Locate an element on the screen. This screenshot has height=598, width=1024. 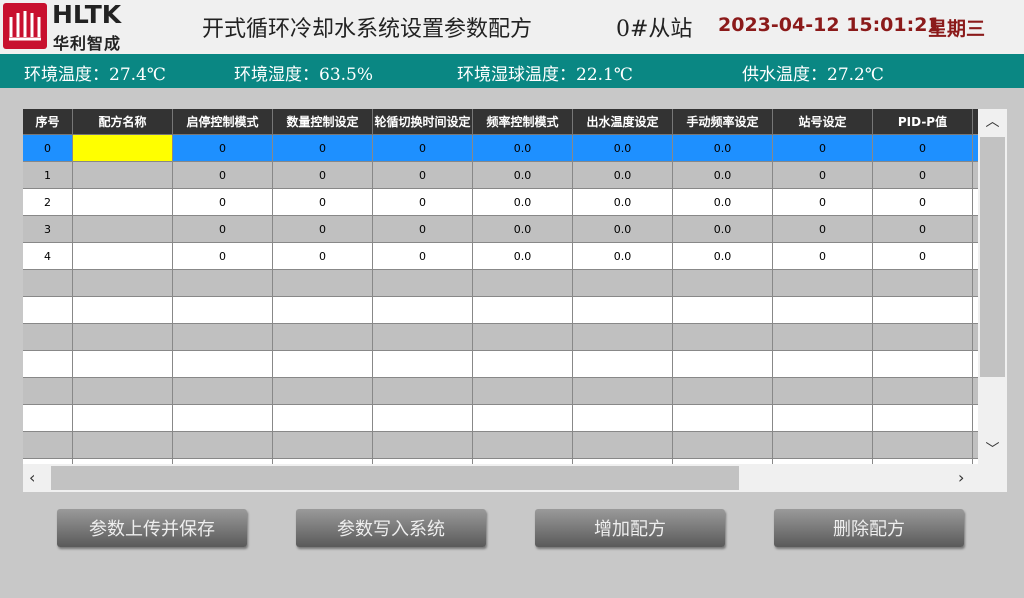
action-button: 删除配方 is located at coordinates (869, 528).